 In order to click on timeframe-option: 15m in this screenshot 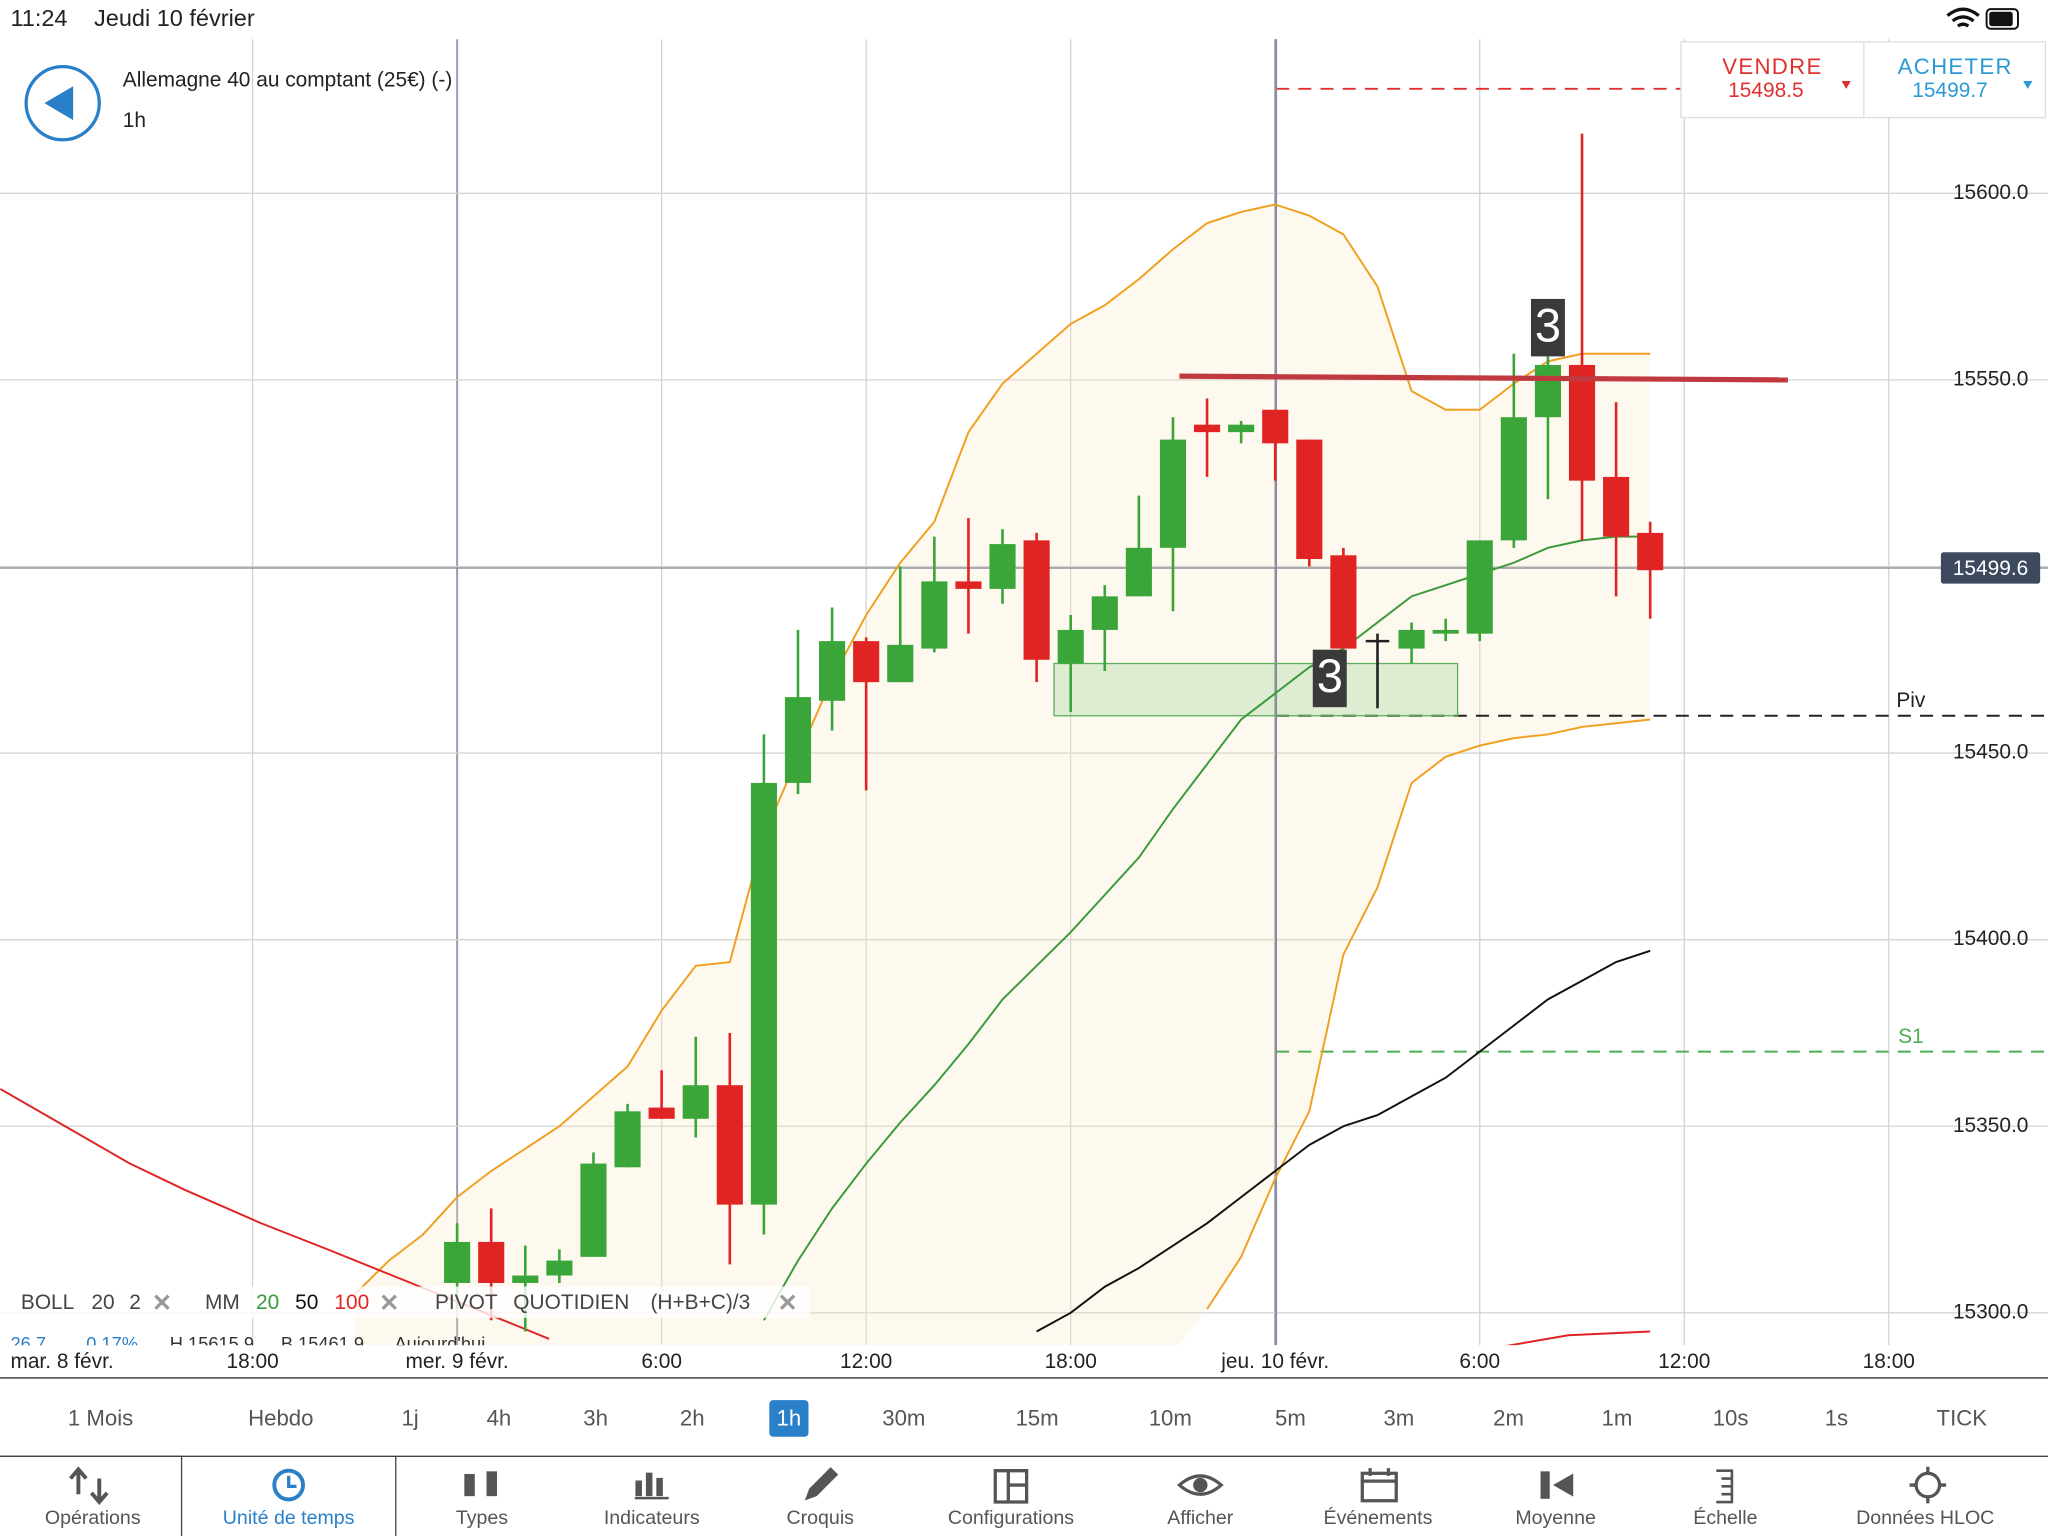, I will do `click(1036, 1418)`.